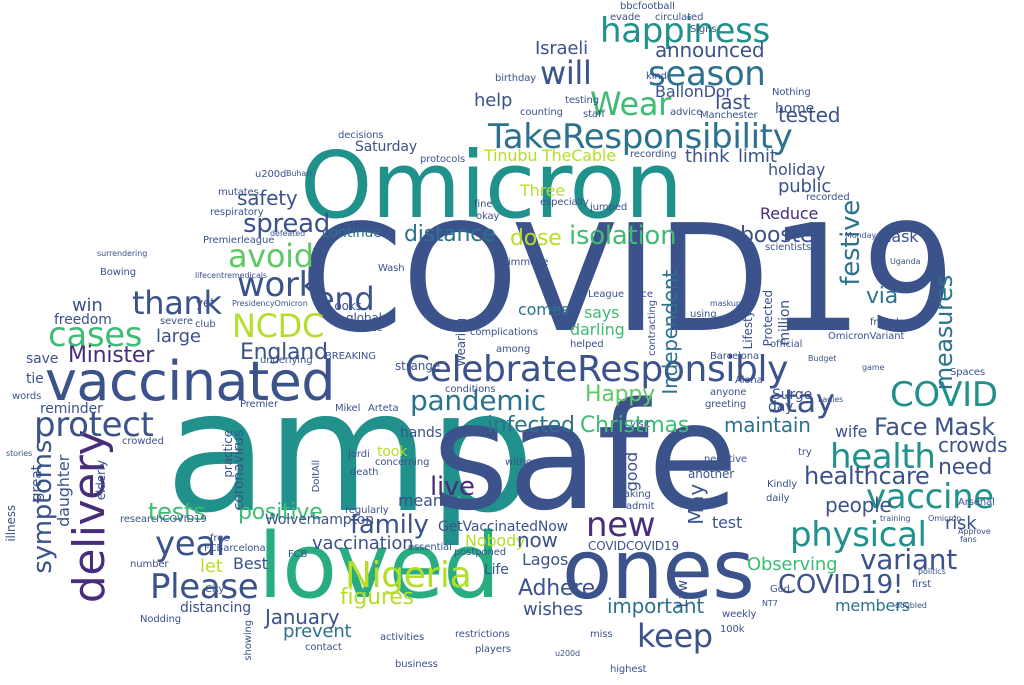  What do you see at coordinates (235, 548) in the screenshot?
I see `word-fcbarcelona: FCBarcelona` at bounding box center [235, 548].